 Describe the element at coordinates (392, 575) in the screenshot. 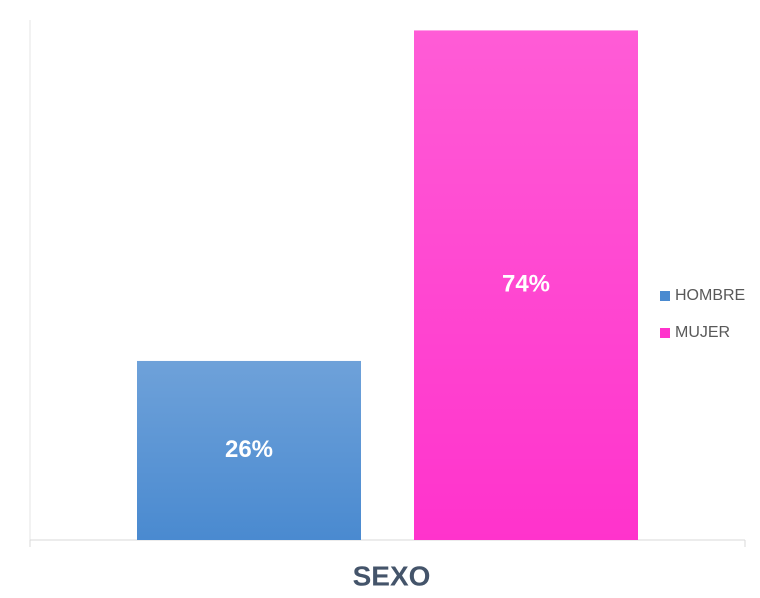

I see `x-tick-label: SEXO` at that location.